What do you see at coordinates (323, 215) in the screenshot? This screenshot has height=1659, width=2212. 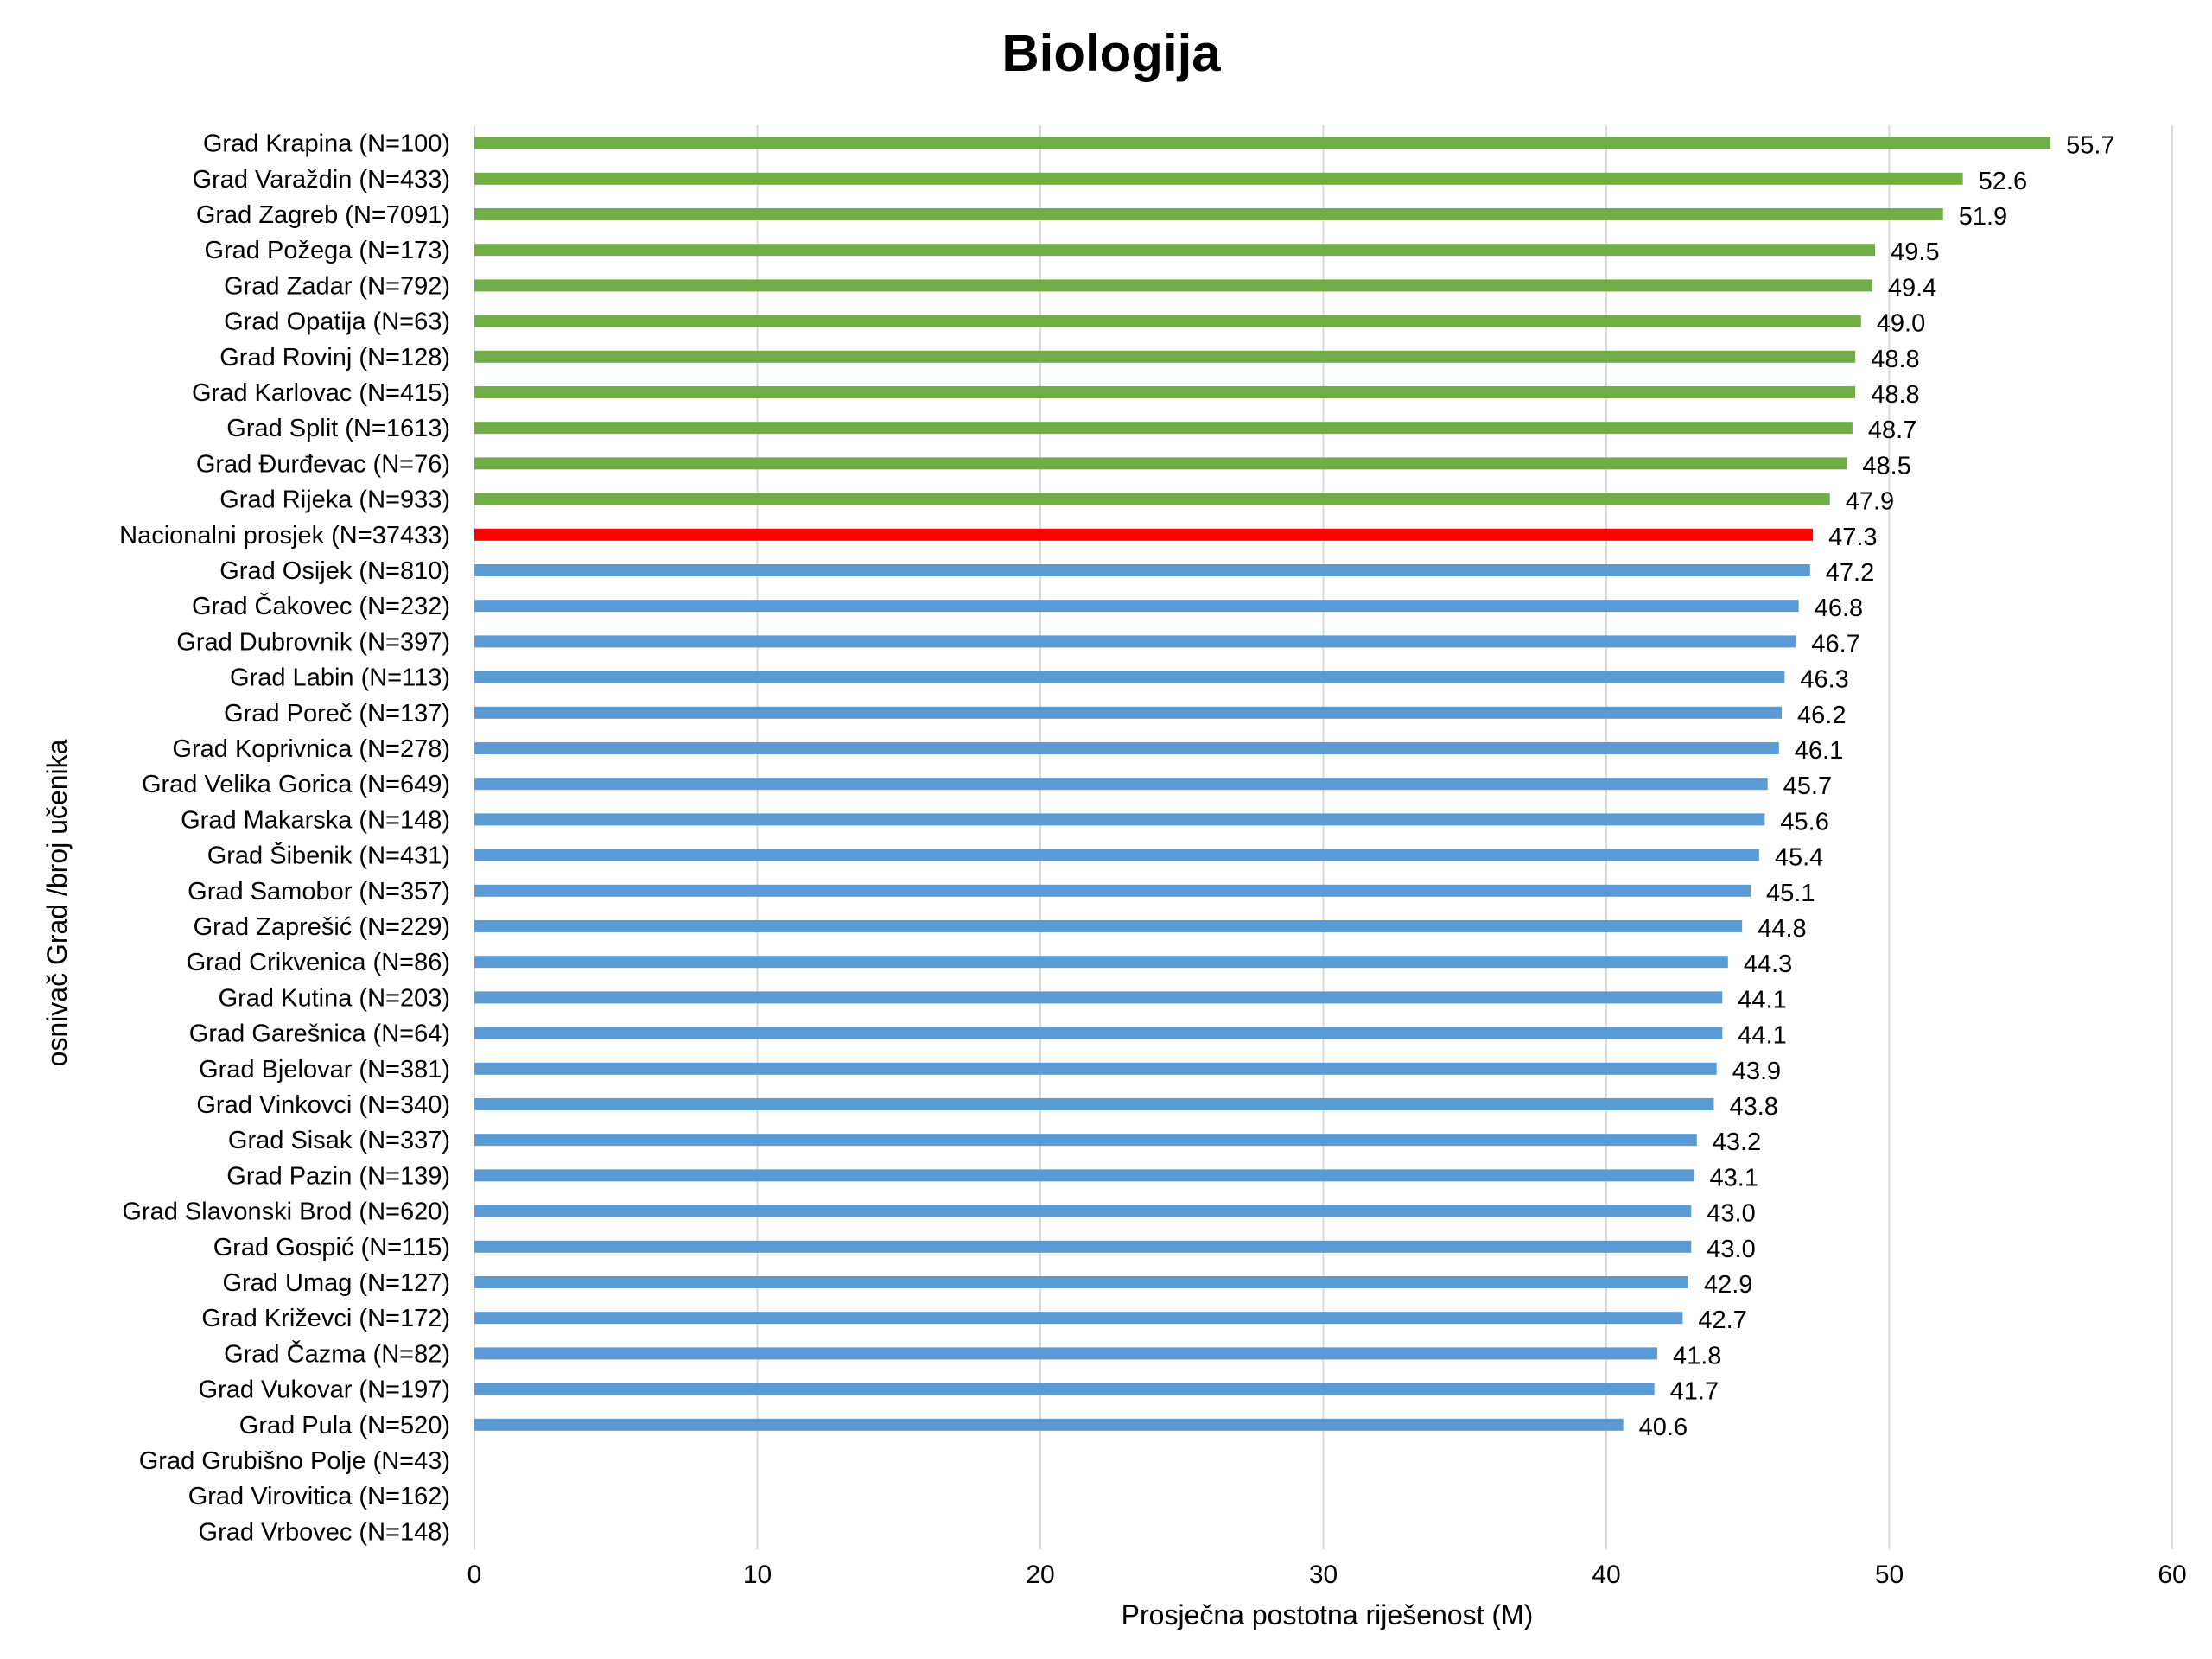 I see `category-label: Grad Zagreb (N=7091)` at bounding box center [323, 215].